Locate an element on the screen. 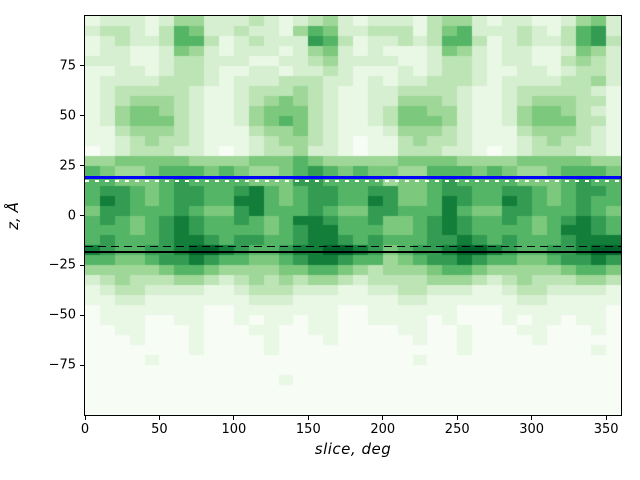 The width and height of the screenshot is (640, 480). x-tick-label: 350 is located at coordinates (606, 429).